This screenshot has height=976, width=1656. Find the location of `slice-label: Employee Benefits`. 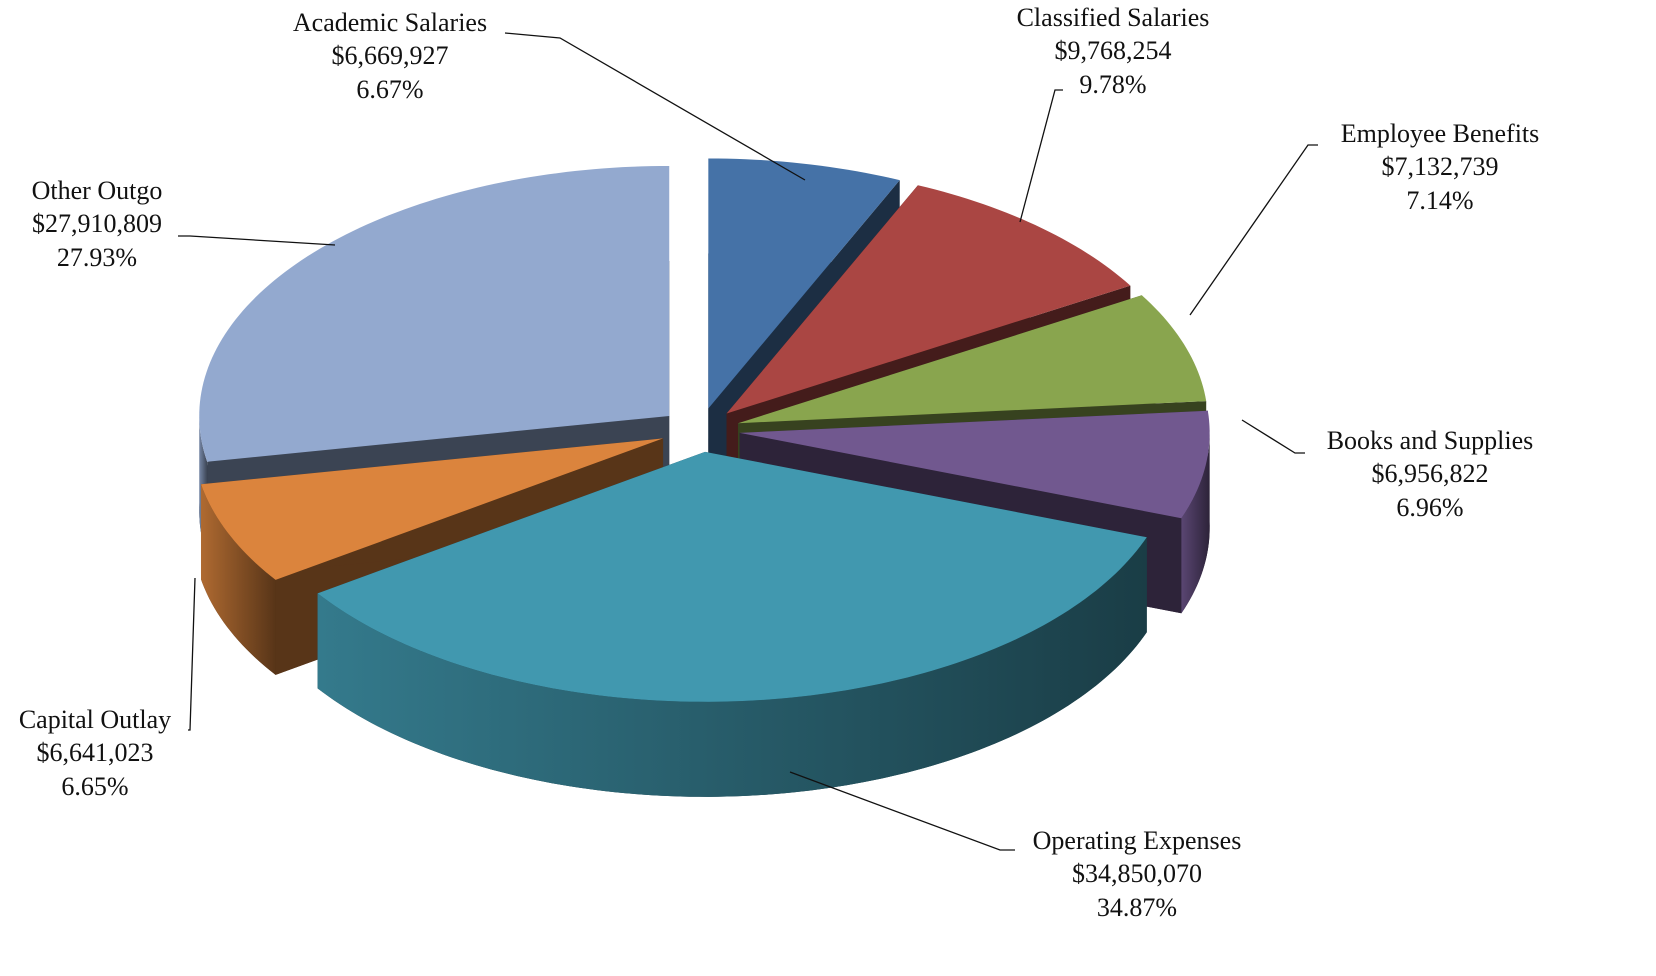

slice-label: Employee Benefits is located at coordinates (1440, 133).